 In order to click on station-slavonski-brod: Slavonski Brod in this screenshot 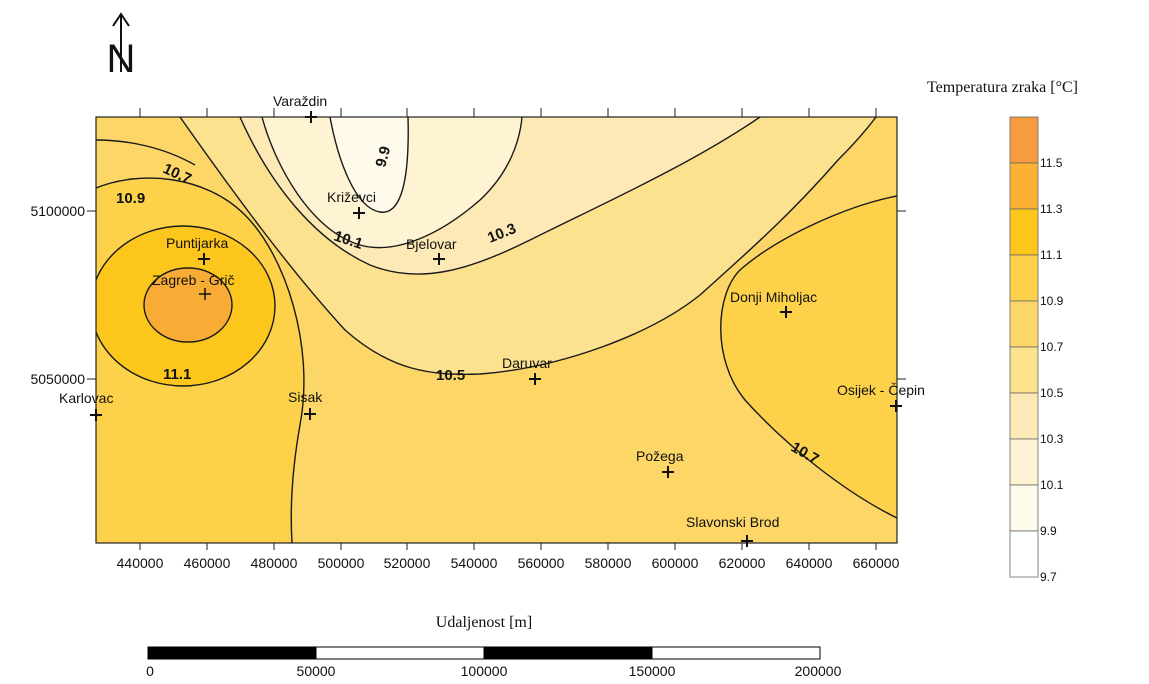, I will do `click(732, 530)`.